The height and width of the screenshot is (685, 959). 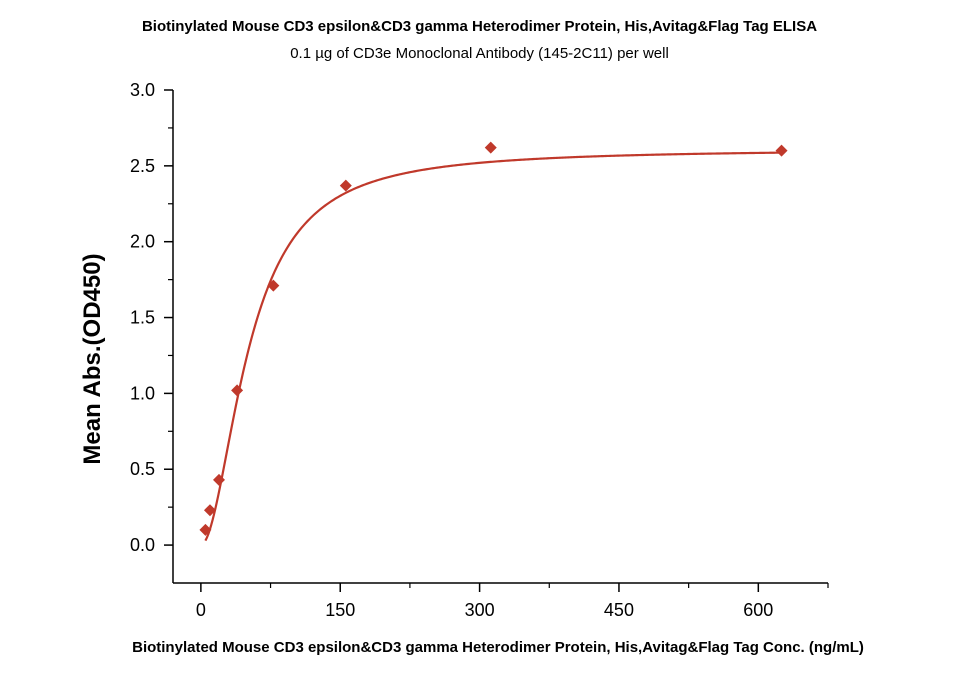 What do you see at coordinates (619, 610) in the screenshot?
I see `x-tick-label: 450` at bounding box center [619, 610].